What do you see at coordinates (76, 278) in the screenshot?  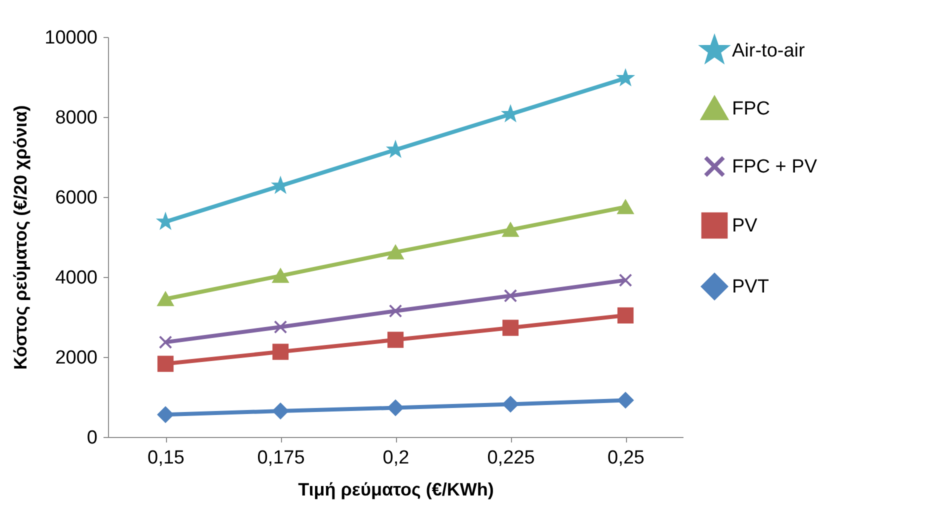 I see `y-tick-label: 4000` at bounding box center [76, 278].